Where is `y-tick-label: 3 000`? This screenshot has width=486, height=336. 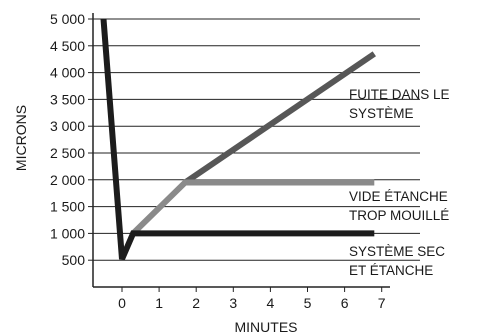 y-tick-label: 3 000 is located at coordinates (67, 126).